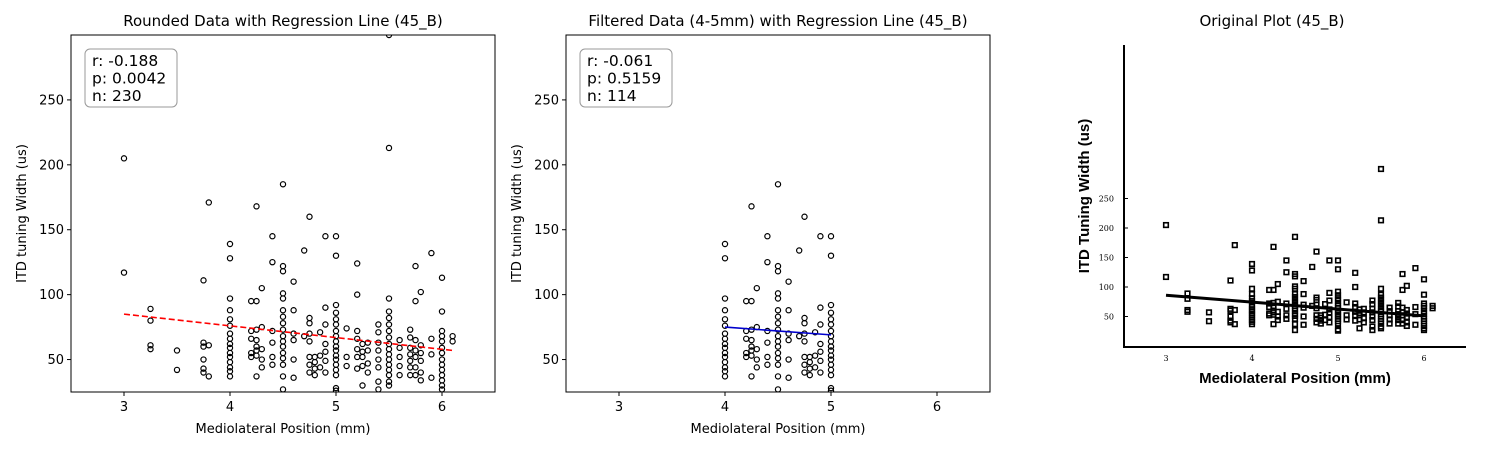 The image size is (1500, 450). Describe the element at coordinates (612, 96) in the screenshot. I see `stats-line: n: 114` at that location.